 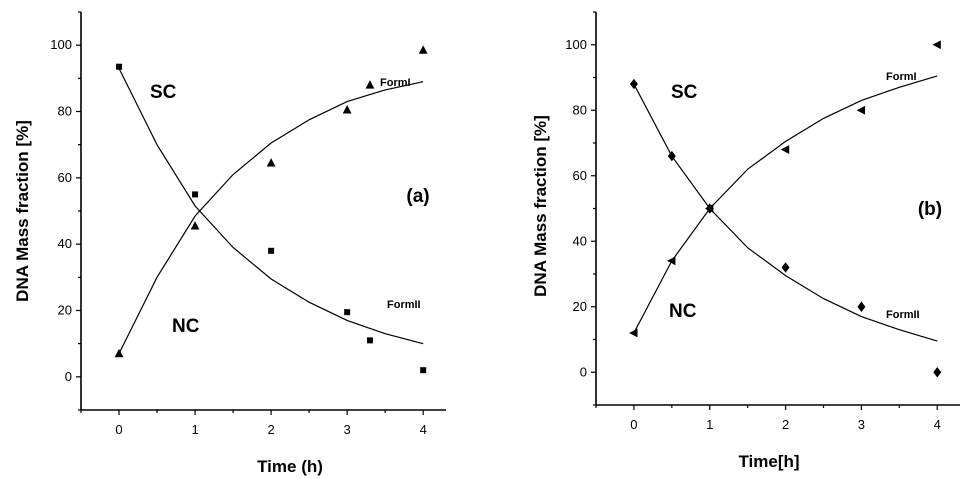 I want to click on panel-1-y-tick-label: 0, so click(x=583, y=371).